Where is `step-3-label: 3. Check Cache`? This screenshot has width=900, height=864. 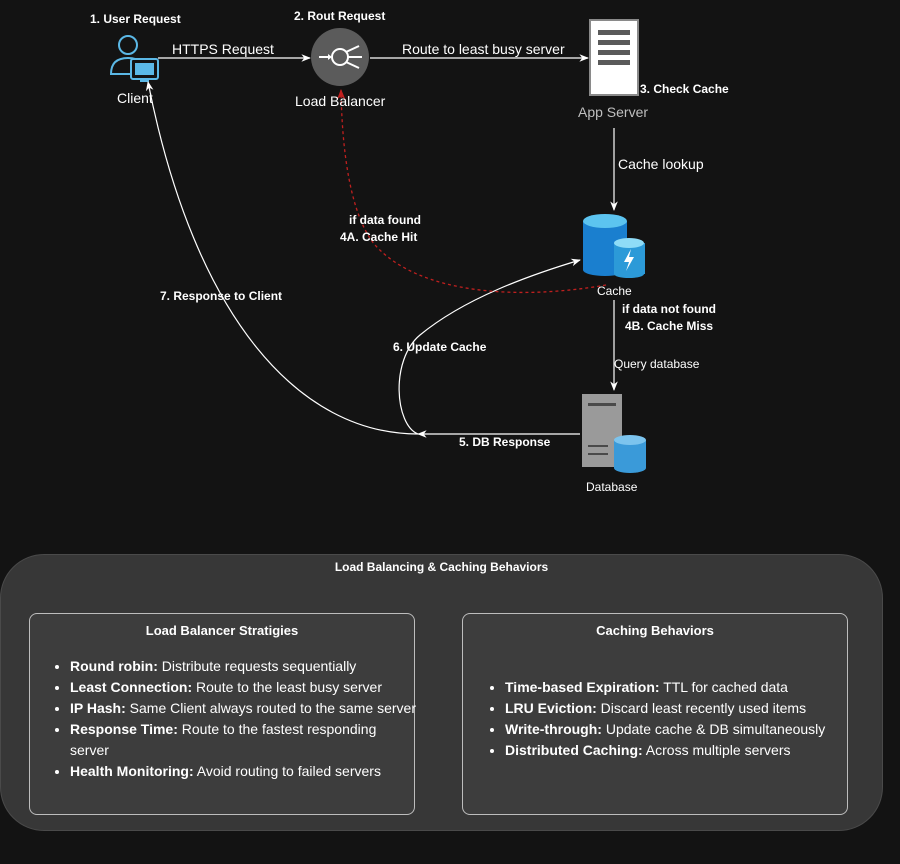 step-3-label: 3. Check Cache is located at coordinates (684, 89).